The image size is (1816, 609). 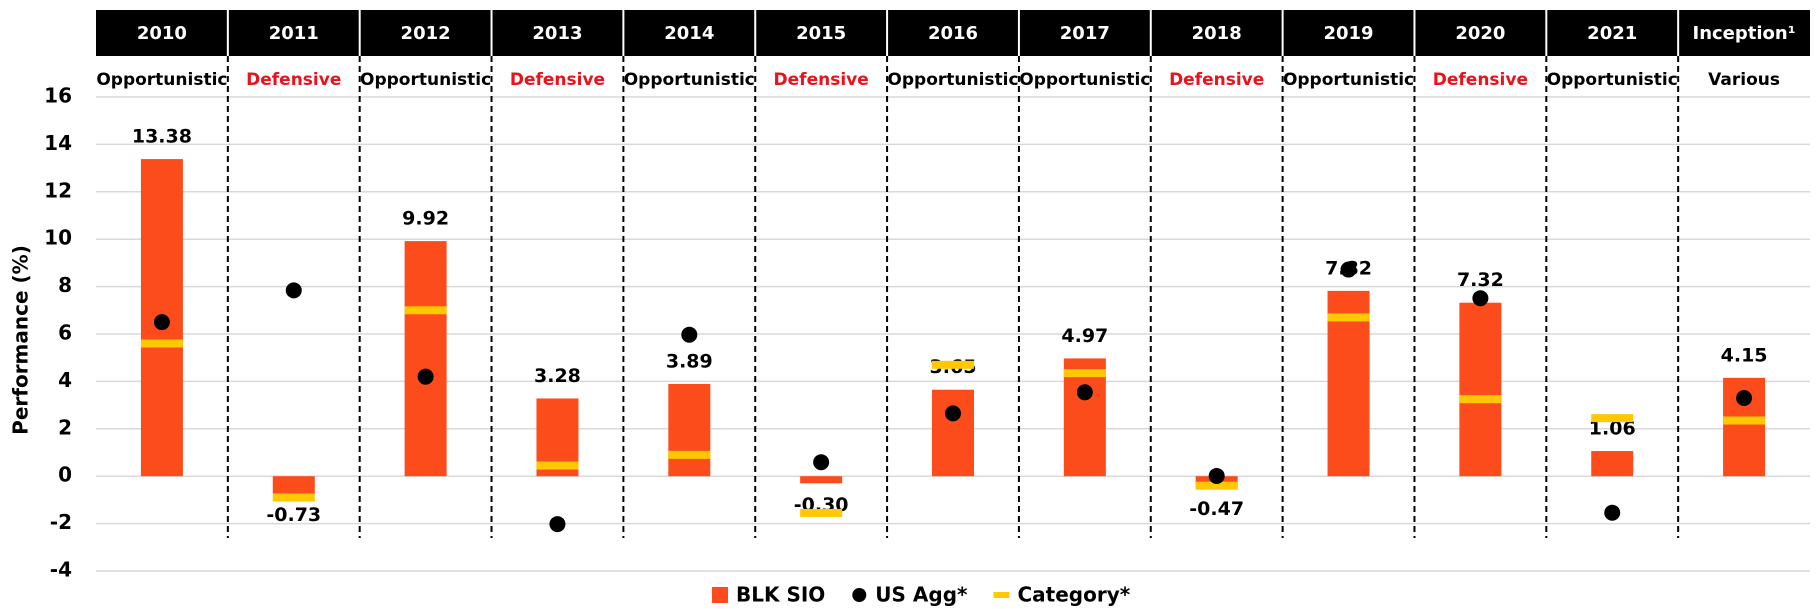 I want to click on y-tick-label: 6, so click(x=65, y=333).